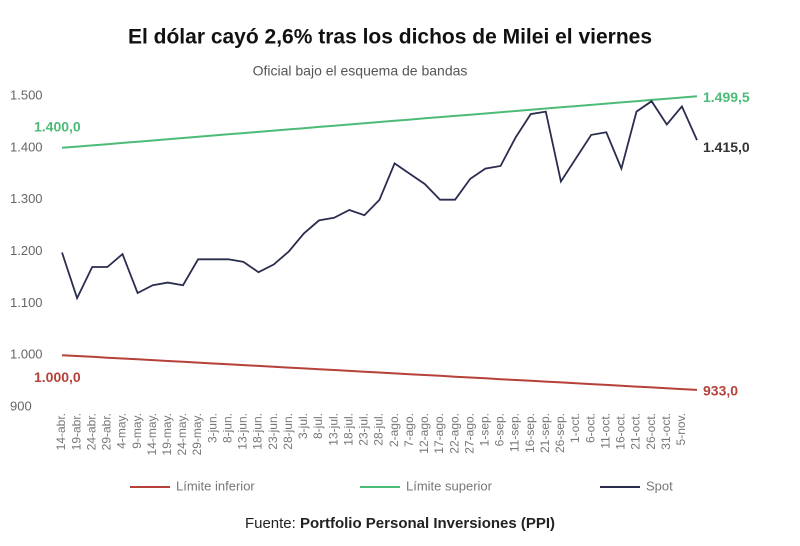 The width and height of the screenshot is (800, 546). What do you see at coordinates (621, 431) in the screenshot?
I see `x-tick-label: 16-oct.` at bounding box center [621, 431].